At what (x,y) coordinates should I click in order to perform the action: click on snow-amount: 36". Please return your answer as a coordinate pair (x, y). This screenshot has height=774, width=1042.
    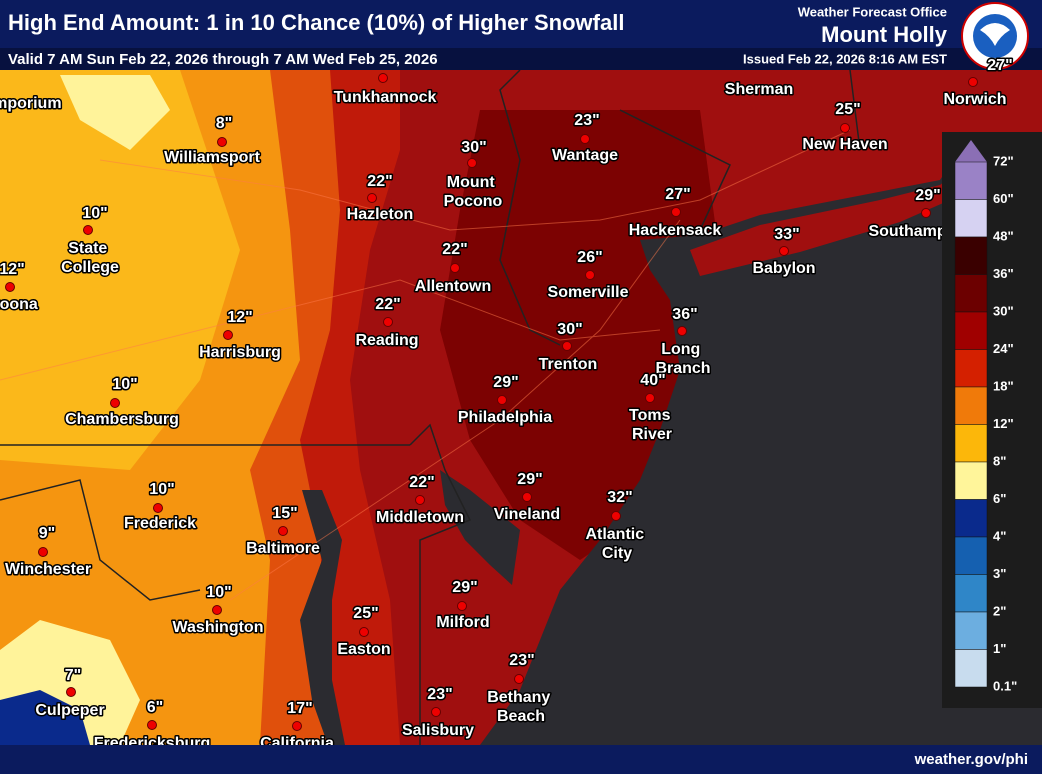
    Looking at the image, I should click on (684, 314).